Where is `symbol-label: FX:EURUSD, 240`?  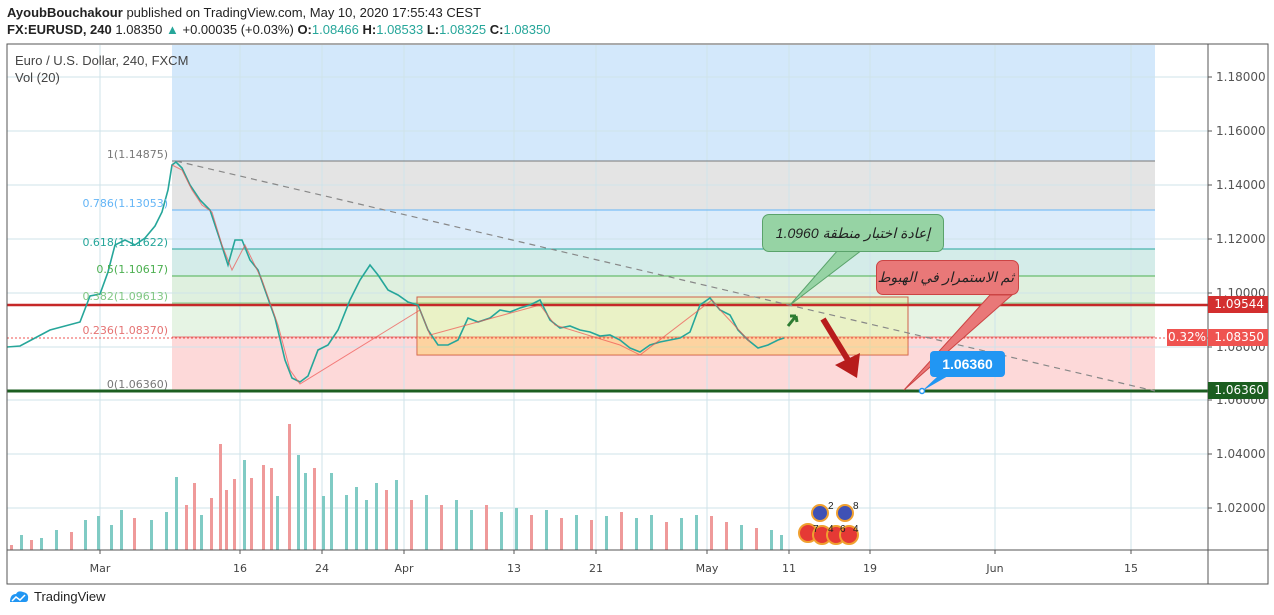
symbol-label: FX:EURUSD, 240 is located at coordinates (59, 29).